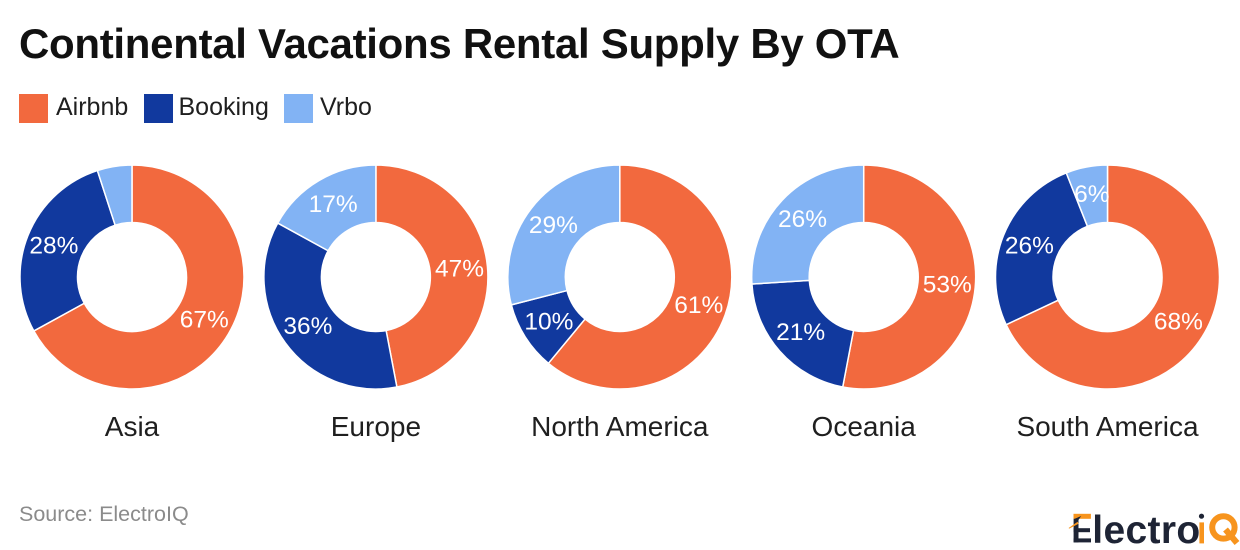 Image resolution: width=1240 pixels, height=550 pixels. Describe the element at coordinates (1178, 322) in the screenshot. I see `svg-text: 68%` at that location.